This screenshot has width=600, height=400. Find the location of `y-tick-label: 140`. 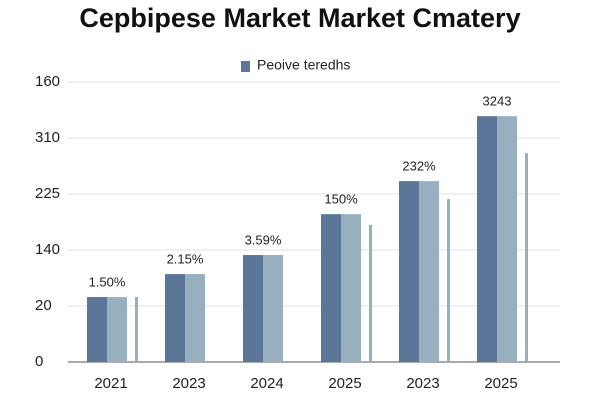

y-tick-label: 140 is located at coordinates (47, 249).